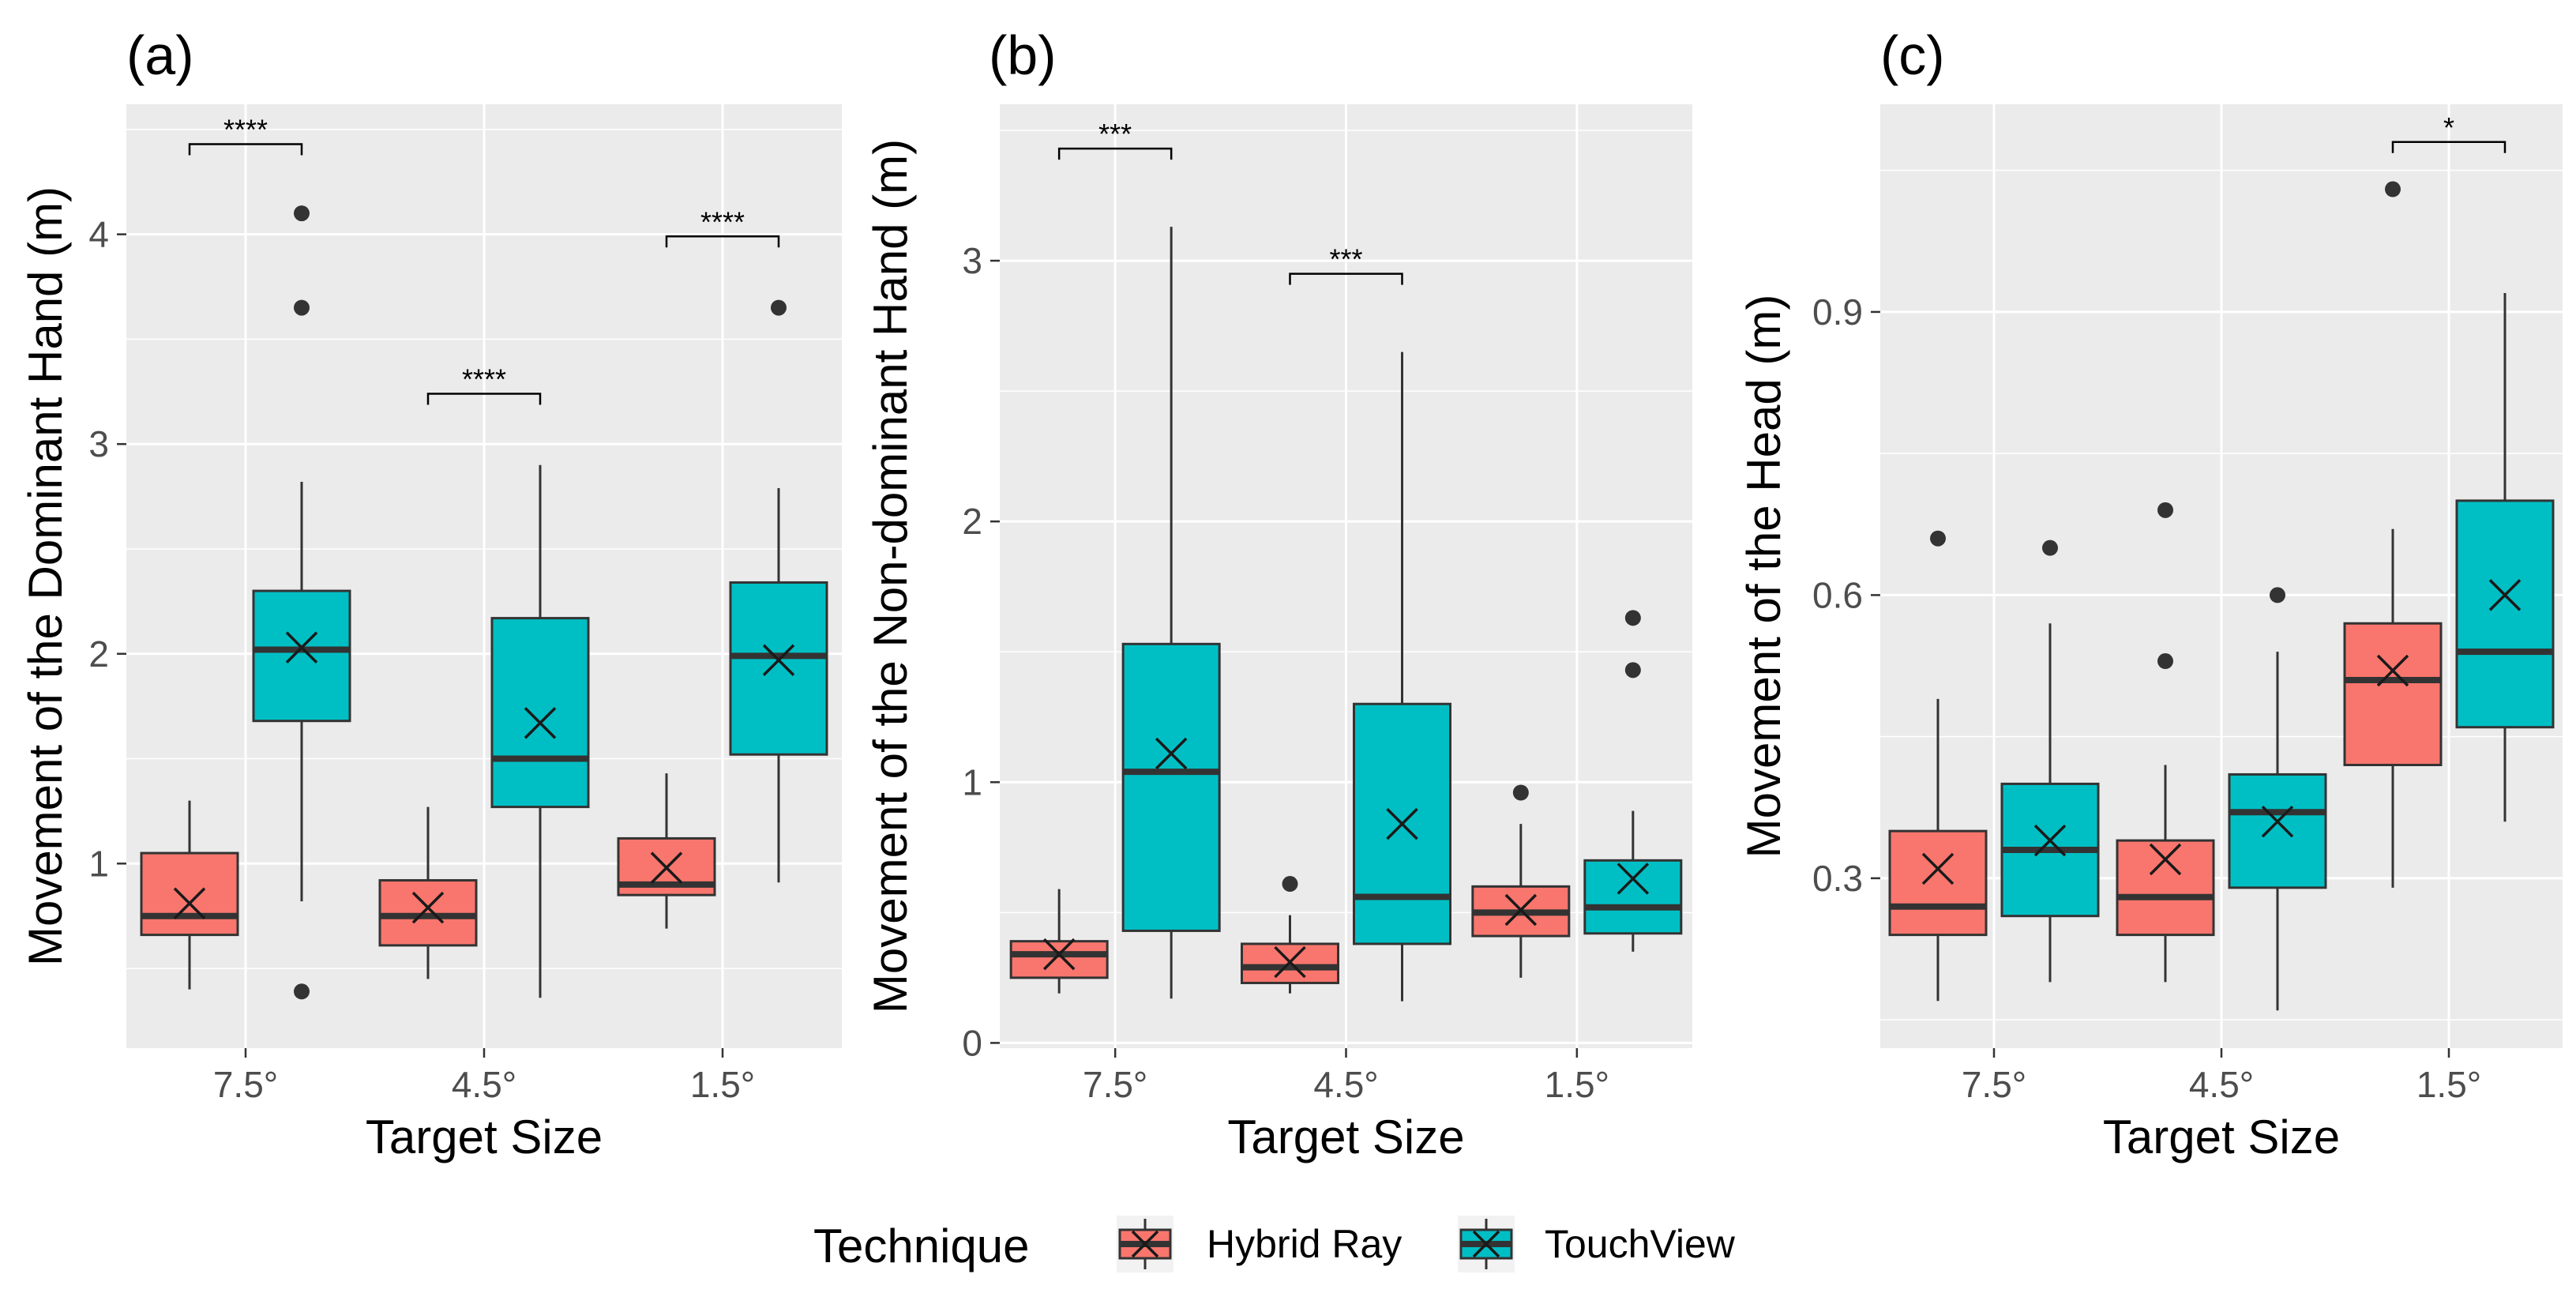 The image size is (2576, 1293). Describe the element at coordinates (1837, 879) in the screenshot. I see `y-tick-label: 0.3` at that location.